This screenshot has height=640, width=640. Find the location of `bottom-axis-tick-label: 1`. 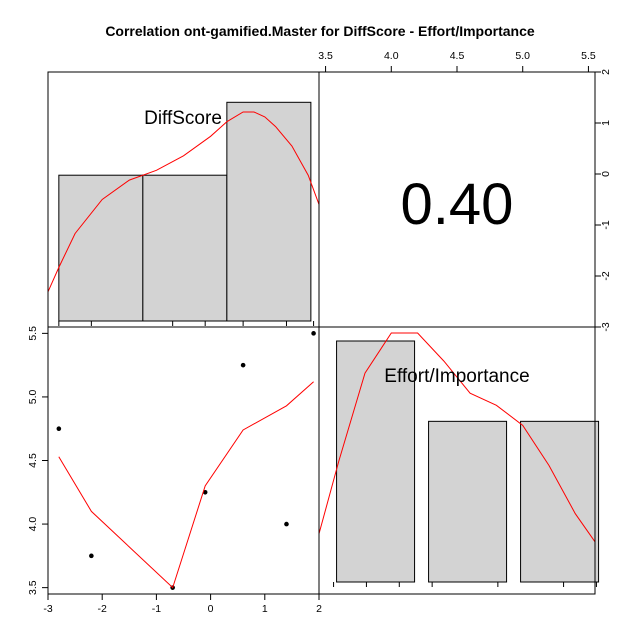

bottom-axis-tick-label: 1 is located at coordinates (265, 609).